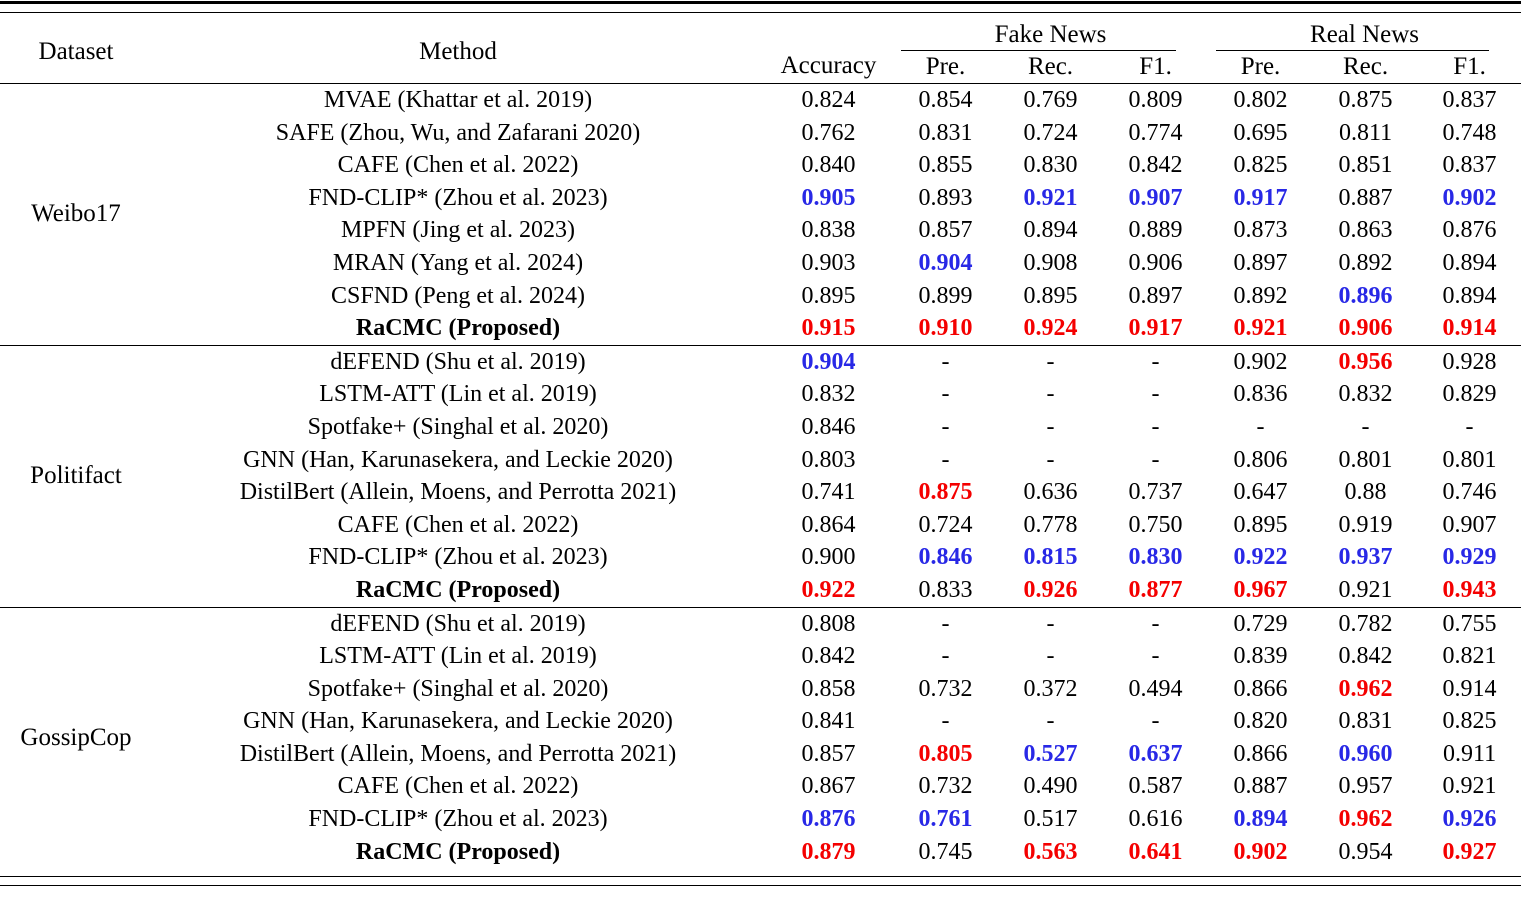 This screenshot has width=1521, height=903. What do you see at coordinates (1260, 100) in the screenshot?
I see `metric-value: 0.802` at bounding box center [1260, 100].